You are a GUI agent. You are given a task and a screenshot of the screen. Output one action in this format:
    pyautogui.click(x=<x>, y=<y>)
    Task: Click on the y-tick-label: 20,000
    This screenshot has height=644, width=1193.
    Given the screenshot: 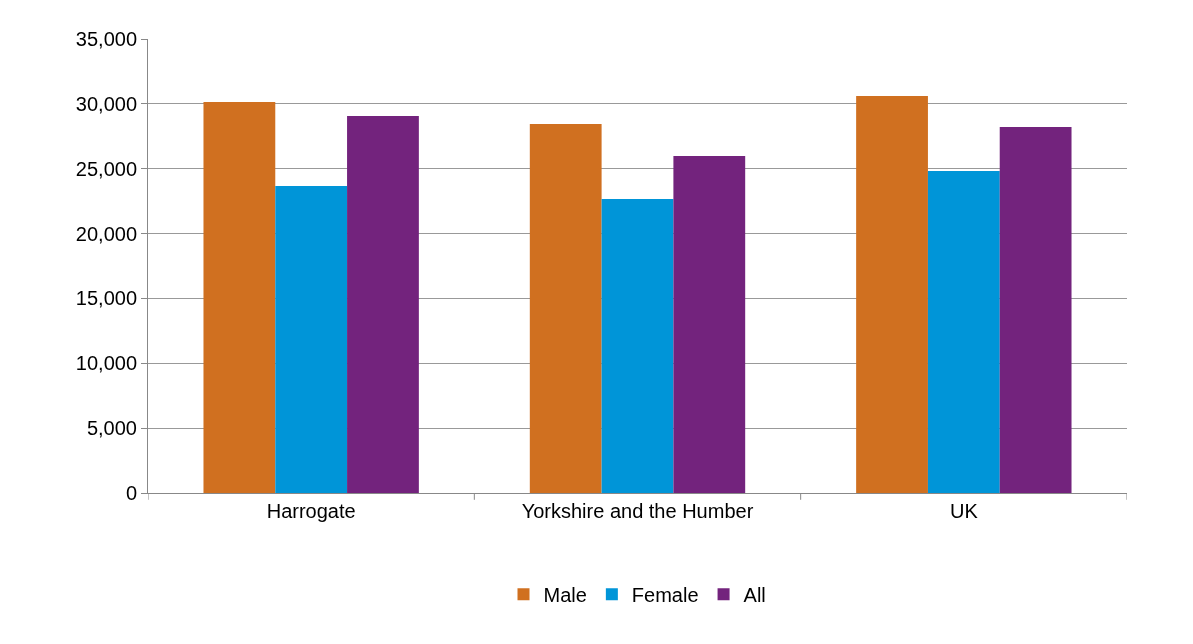 What is the action you would take?
    pyautogui.click(x=106, y=233)
    